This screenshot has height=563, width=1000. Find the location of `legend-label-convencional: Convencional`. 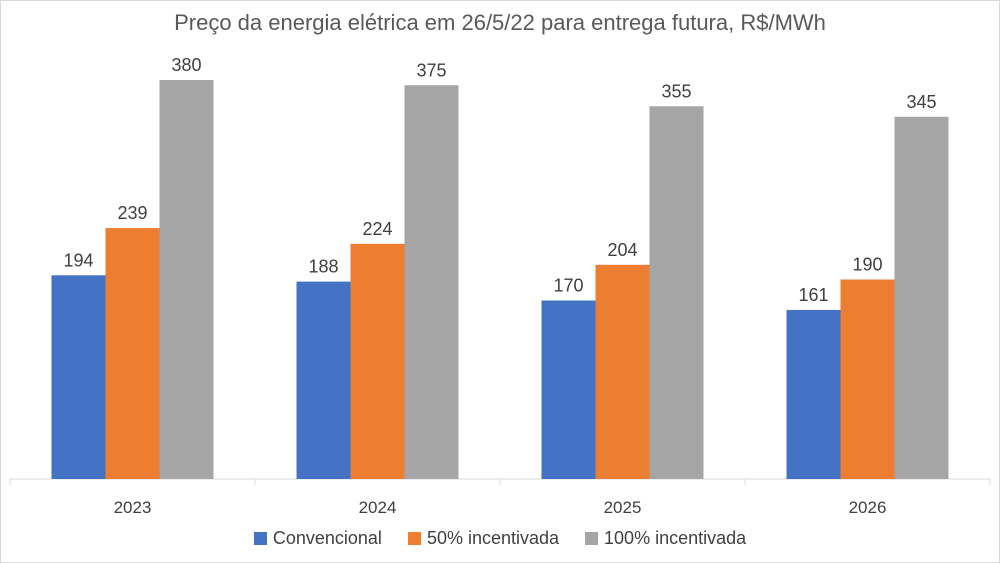

legend-label-convencional: Convencional is located at coordinates (327, 538).